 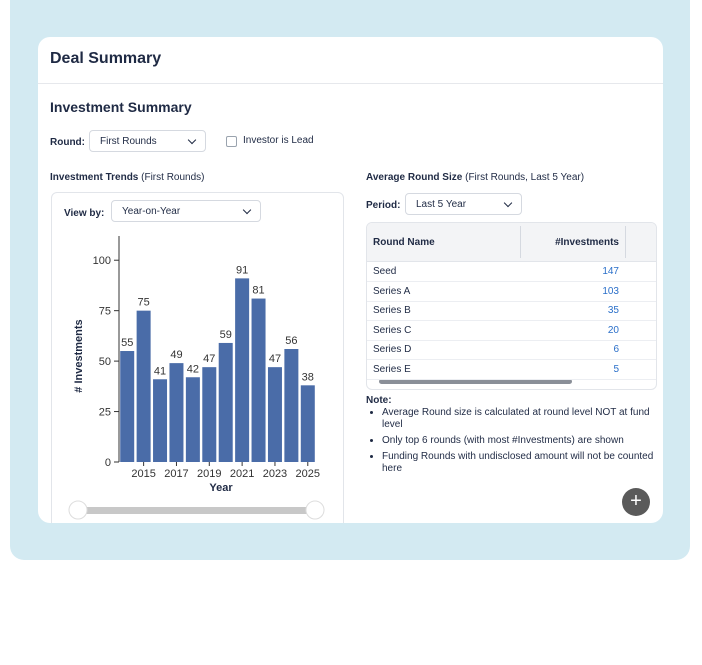 I want to click on table-header, so click(x=511, y=242).